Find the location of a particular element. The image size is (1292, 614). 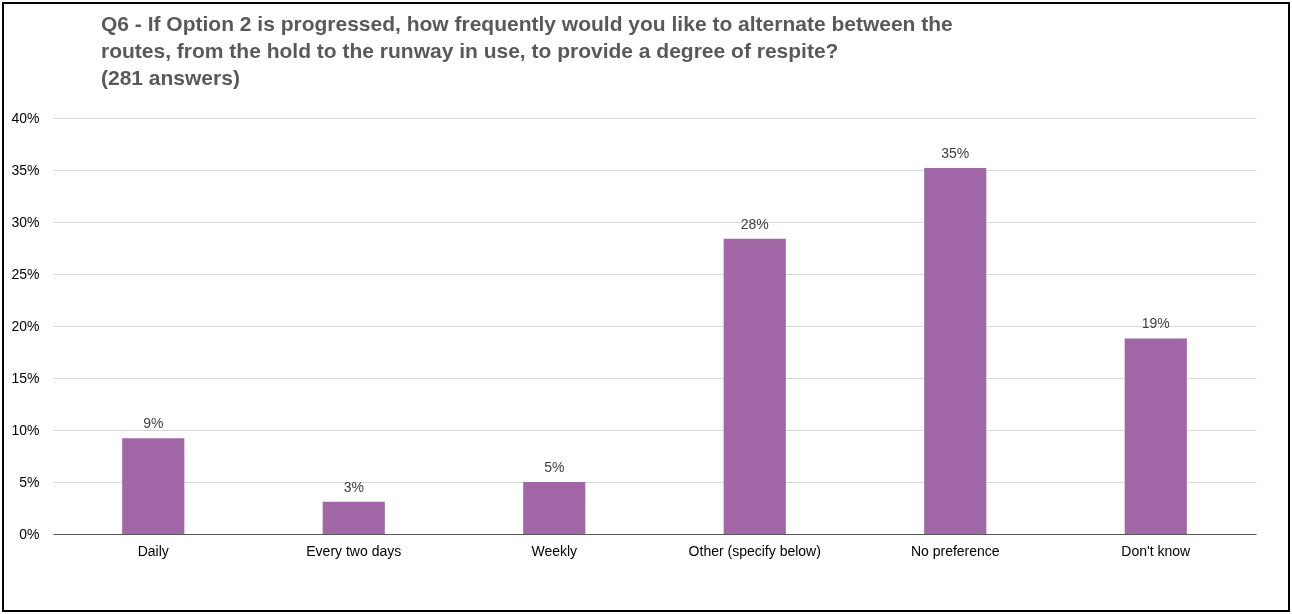

y-tick-label: 35% is located at coordinates (25, 169).